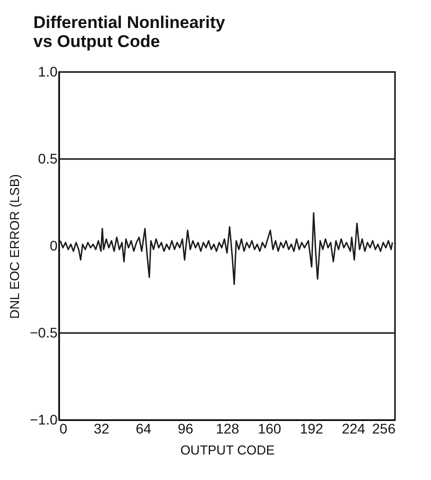 The width and height of the screenshot is (431, 480). Describe the element at coordinates (144, 428) in the screenshot. I see `x-tick-label: 64` at that location.